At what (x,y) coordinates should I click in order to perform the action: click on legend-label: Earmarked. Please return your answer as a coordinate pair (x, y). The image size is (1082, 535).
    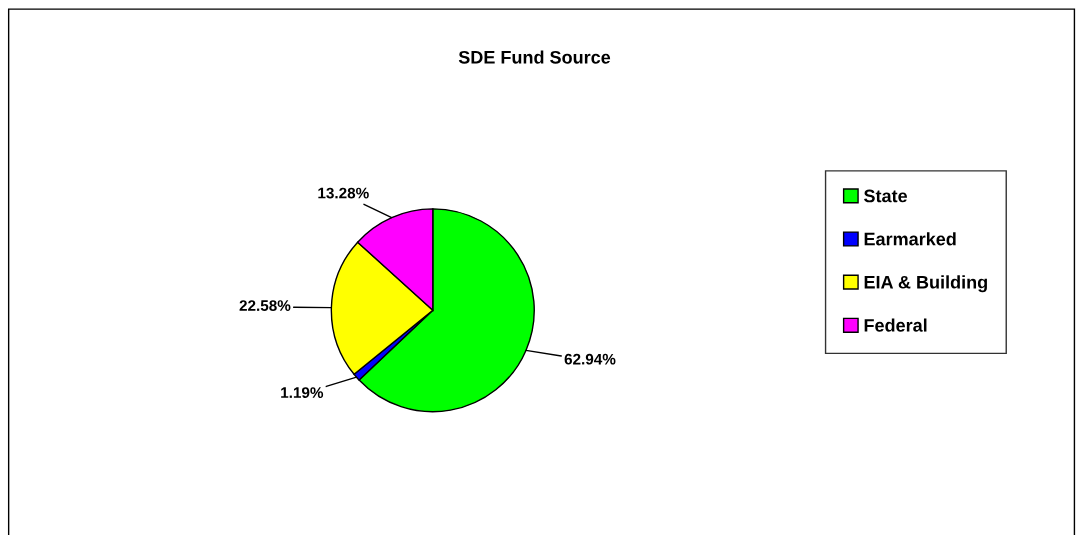
    Looking at the image, I should click on (910, 239).